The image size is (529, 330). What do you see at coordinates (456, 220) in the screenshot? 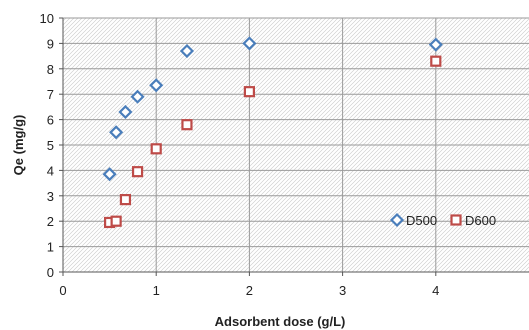
I see `legend-marker-d600` at bounding box center [456, 220].